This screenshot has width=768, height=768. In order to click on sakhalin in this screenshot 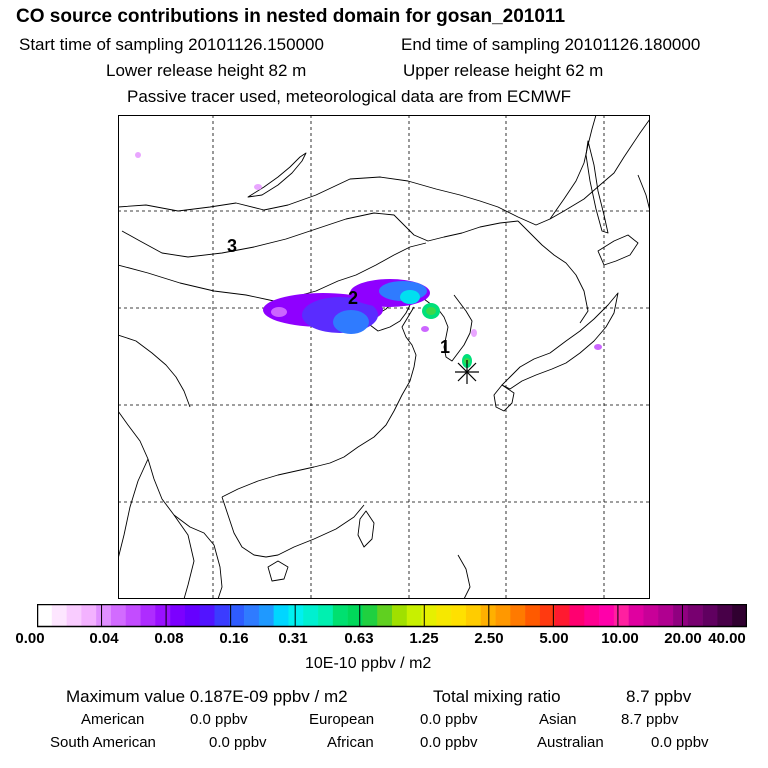, I will do `click(597, 187)`.